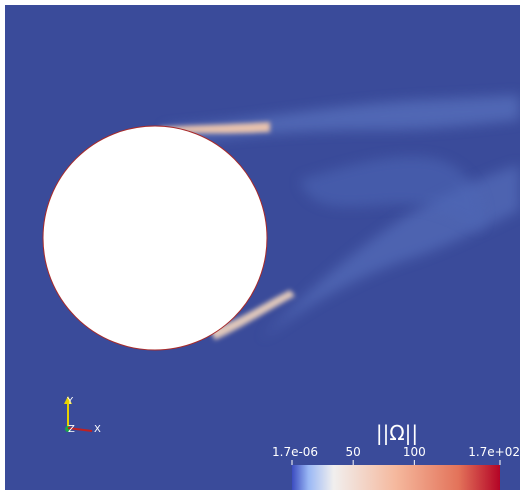 Image resolution: width=520 pixels, height=490 pixels. Describe the element at coordinates (295, 452) in the screenshot. I see `colorbar-tick-label: 1.7e-06` at that location.